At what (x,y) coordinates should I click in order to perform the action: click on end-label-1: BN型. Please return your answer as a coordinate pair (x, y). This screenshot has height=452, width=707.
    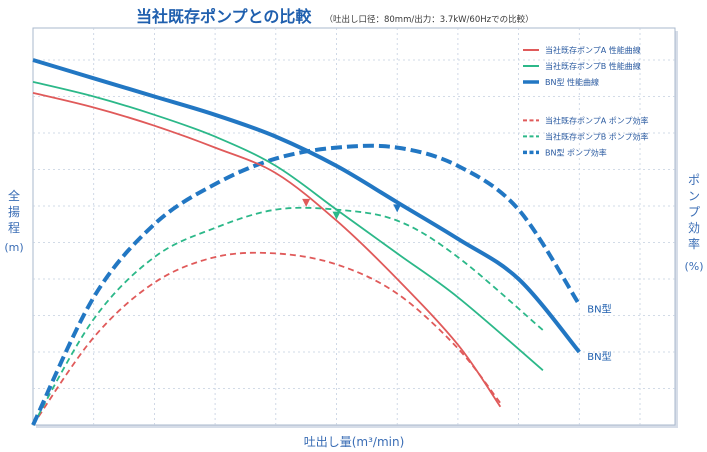
    Looking at the image, I should click on (599, 356).